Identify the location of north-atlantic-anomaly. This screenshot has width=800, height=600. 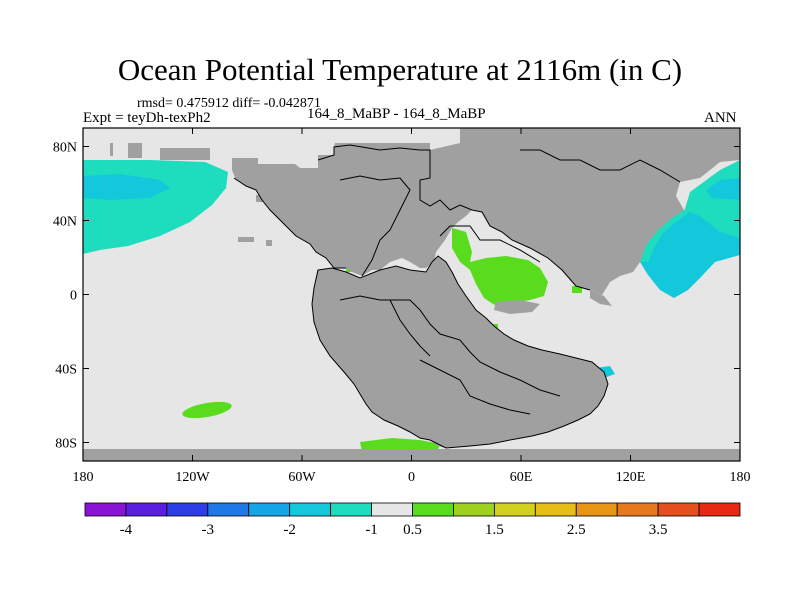
(690, 254).